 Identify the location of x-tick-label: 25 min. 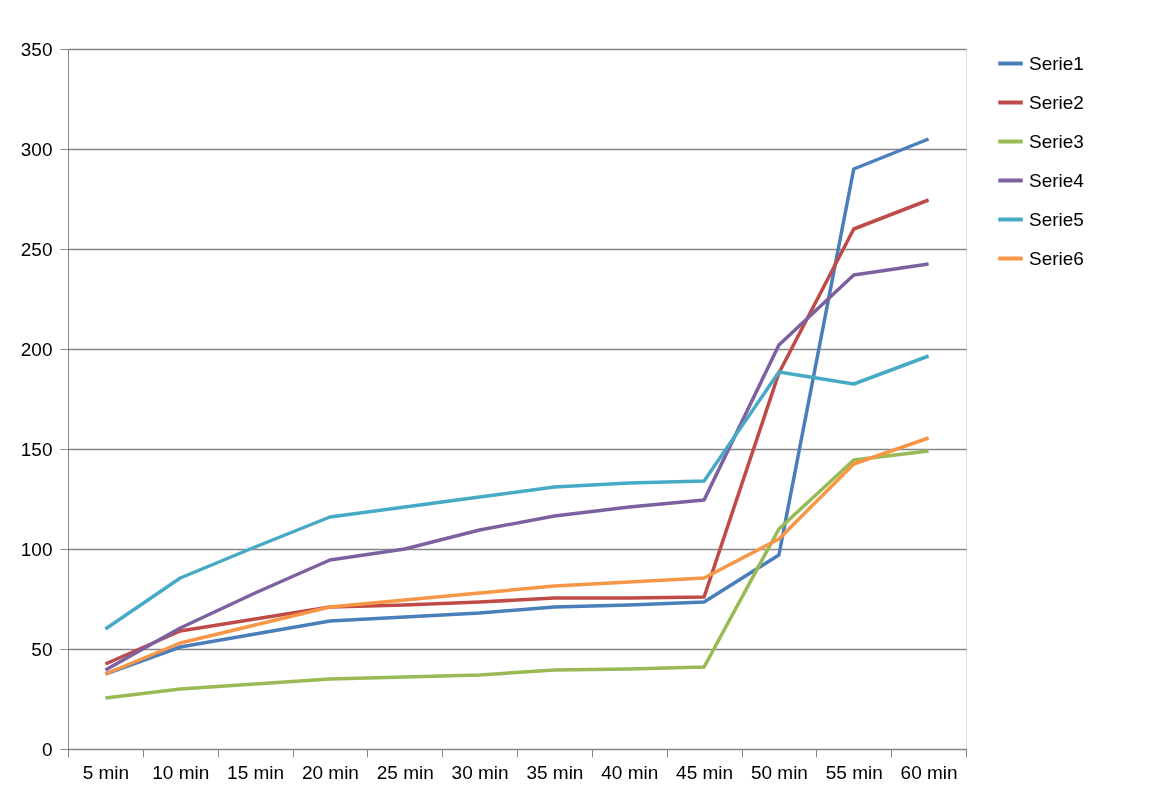
(405, 772).